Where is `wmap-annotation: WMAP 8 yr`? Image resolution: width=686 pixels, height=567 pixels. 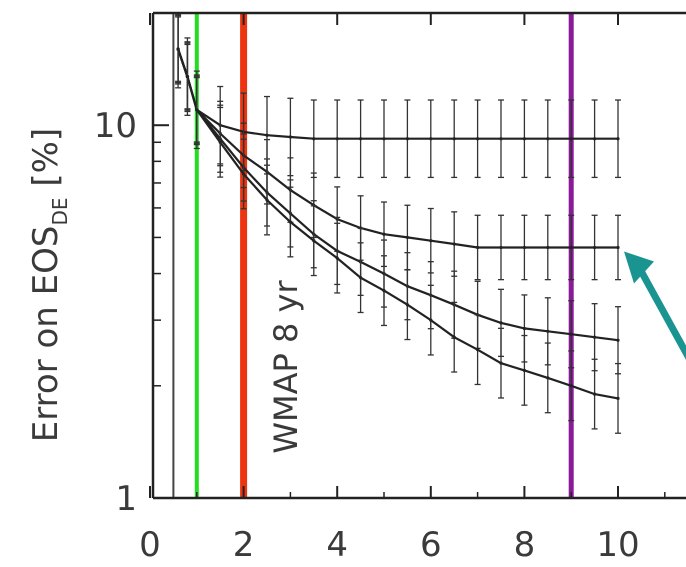
wmap-annotation: WMAP 8 yr is located at coordinates (286, 367).